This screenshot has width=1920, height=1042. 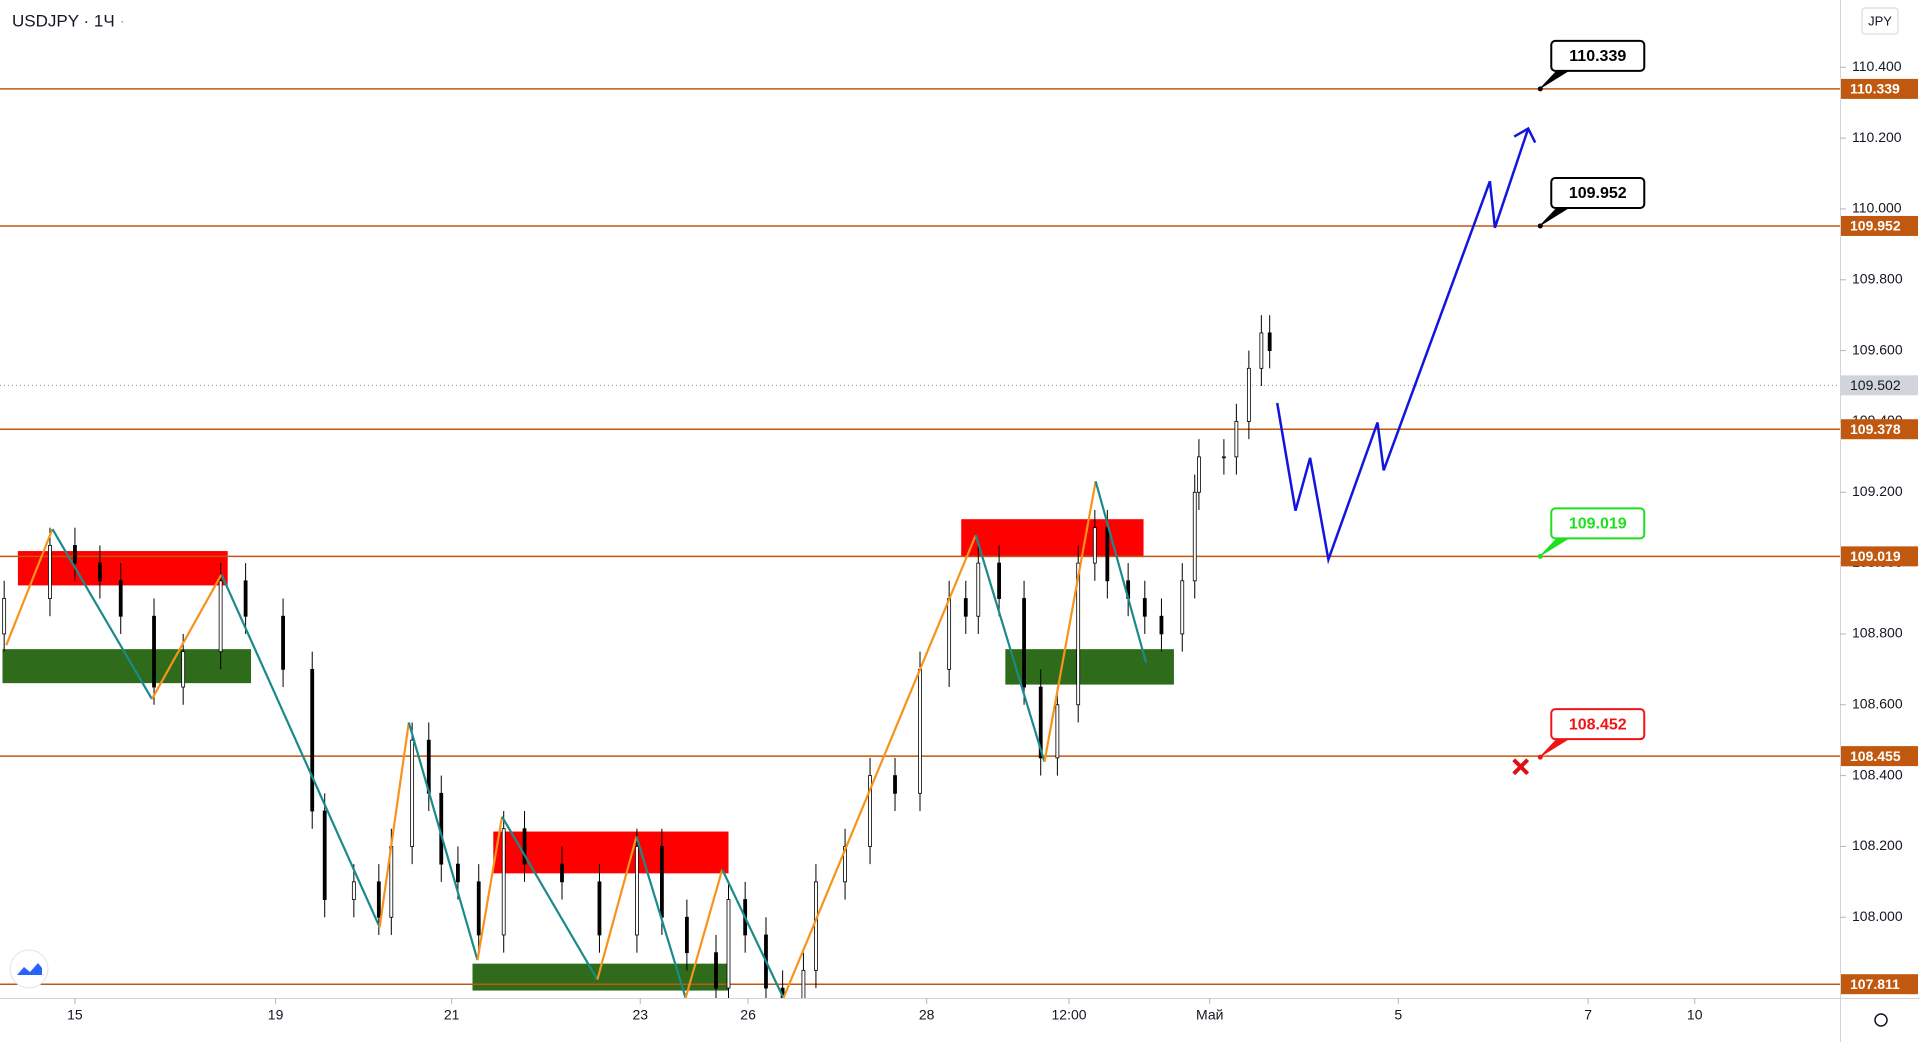 What do you see at coordinates (1695, 1015) in the screenshot?
I see `x-tick-label: 10` at bounding box center [1695, 1015].